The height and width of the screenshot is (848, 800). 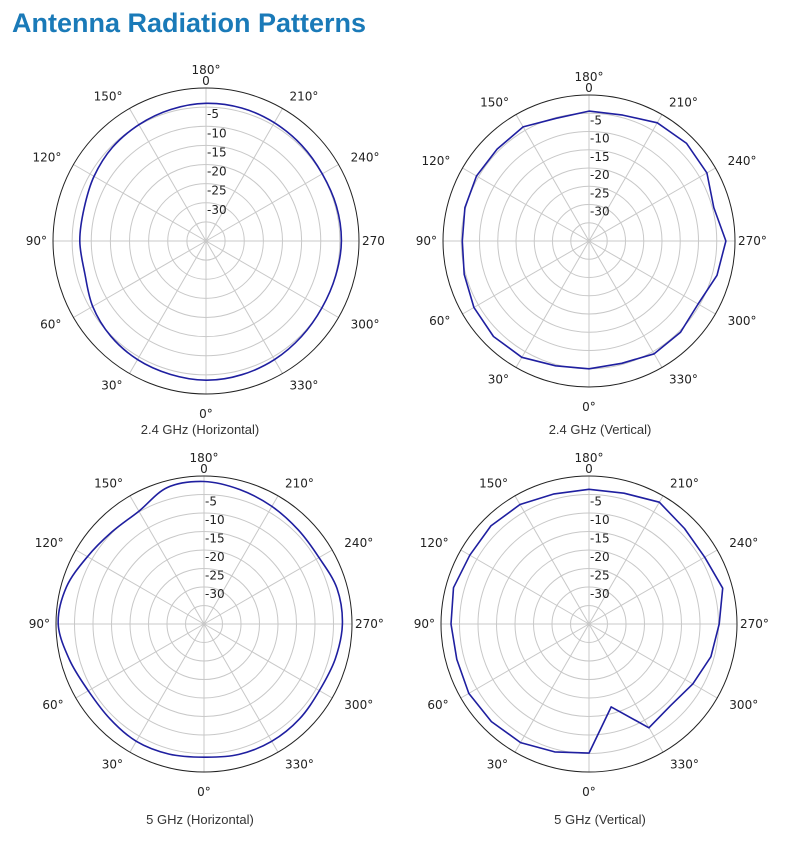 I want to click on chart-caption: 2.4 GHz (Horizontal), so click(x=200, y=429).